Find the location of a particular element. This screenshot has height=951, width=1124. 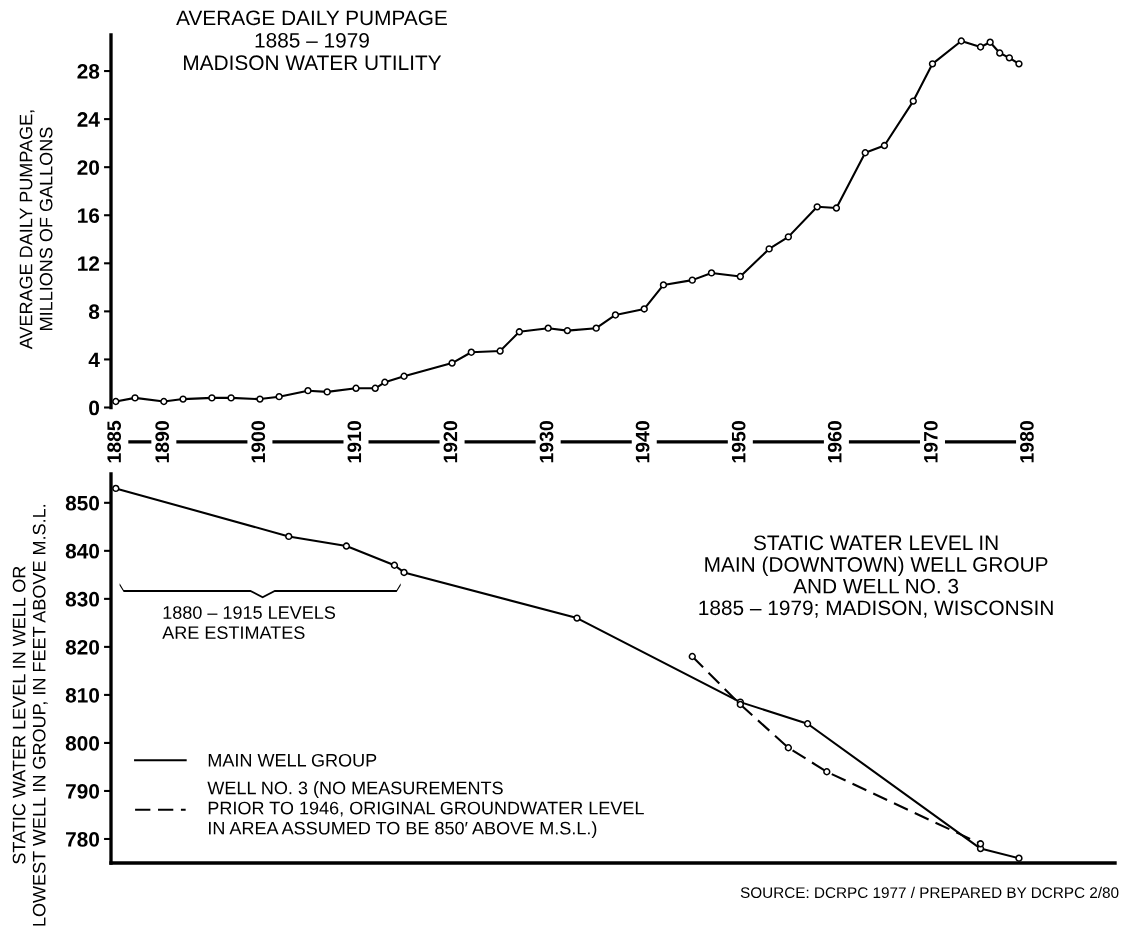

y-tick-label: 790 is located at coordinates (83, 791).